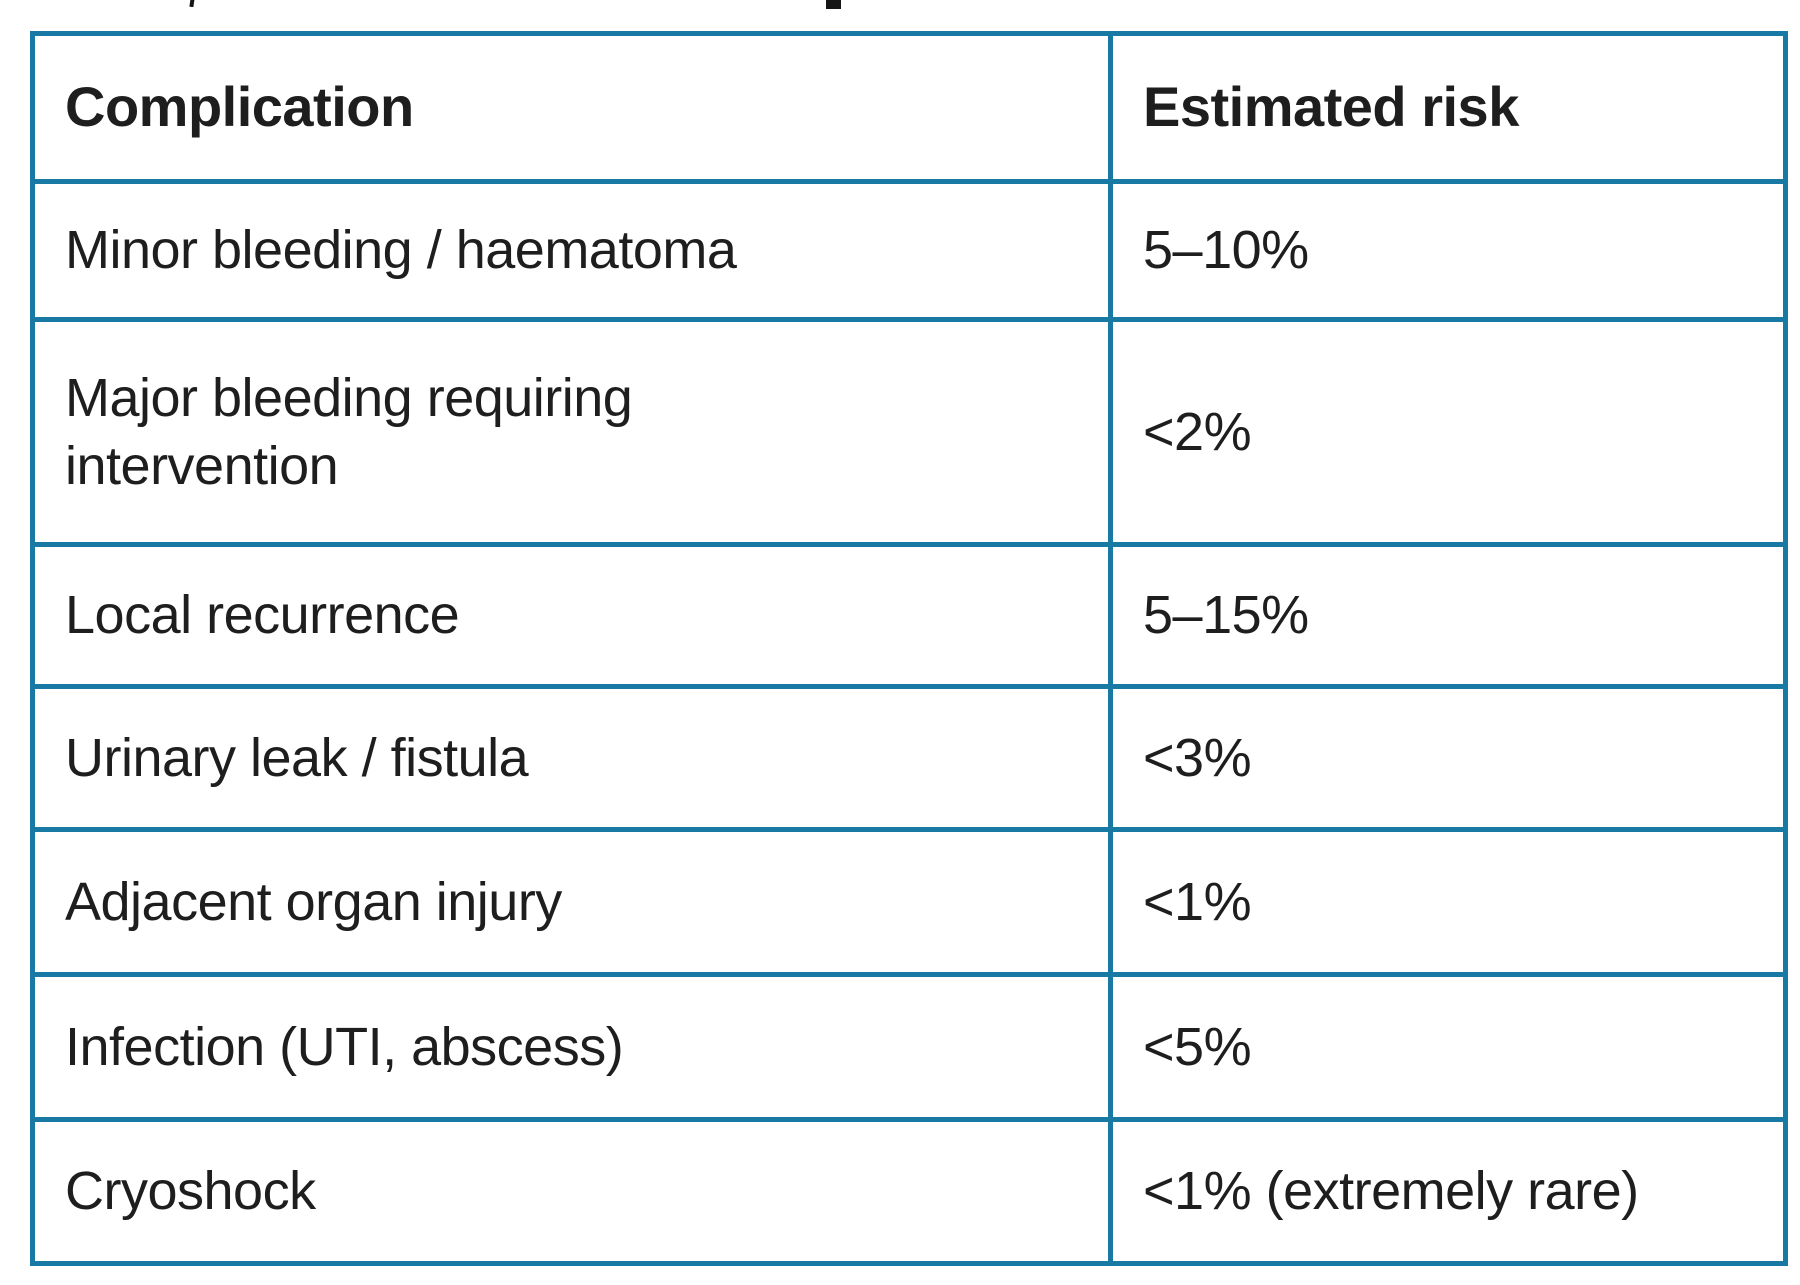 This screenshot has height=1285, width=1800. I want to click on cell-complication: Local recurrence, so click(571, 615).